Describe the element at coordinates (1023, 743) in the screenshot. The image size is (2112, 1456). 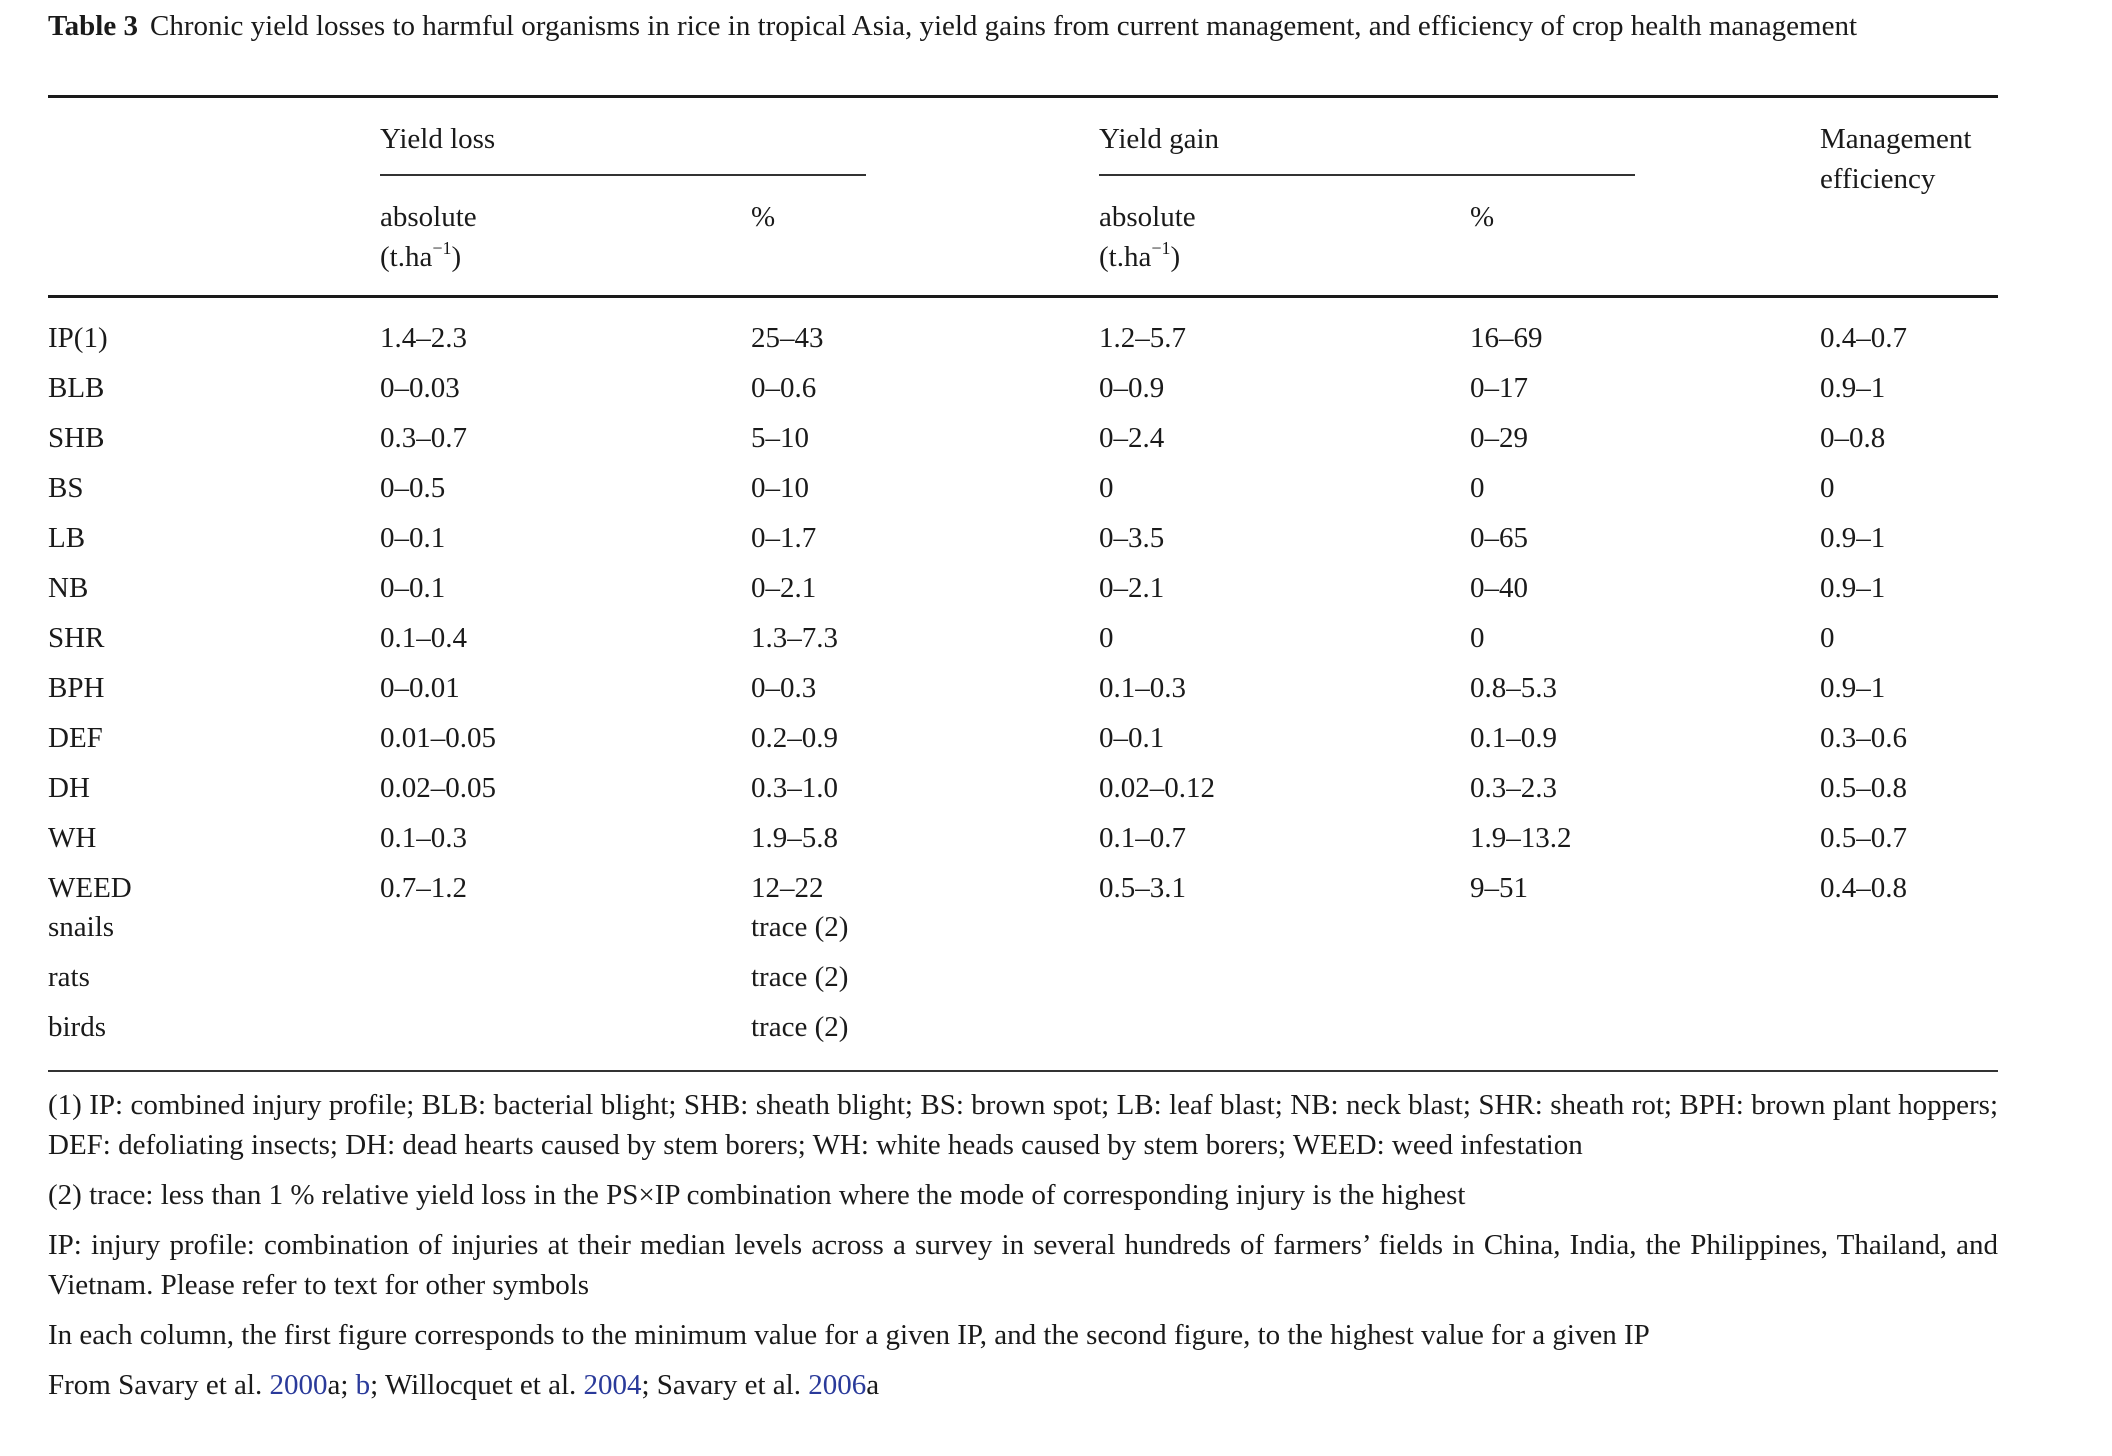
I see `table-row: DEF 0.01–0.05 0.2–0.9 0–0.1 0.1–0.9 0.3–0.6` at that location.